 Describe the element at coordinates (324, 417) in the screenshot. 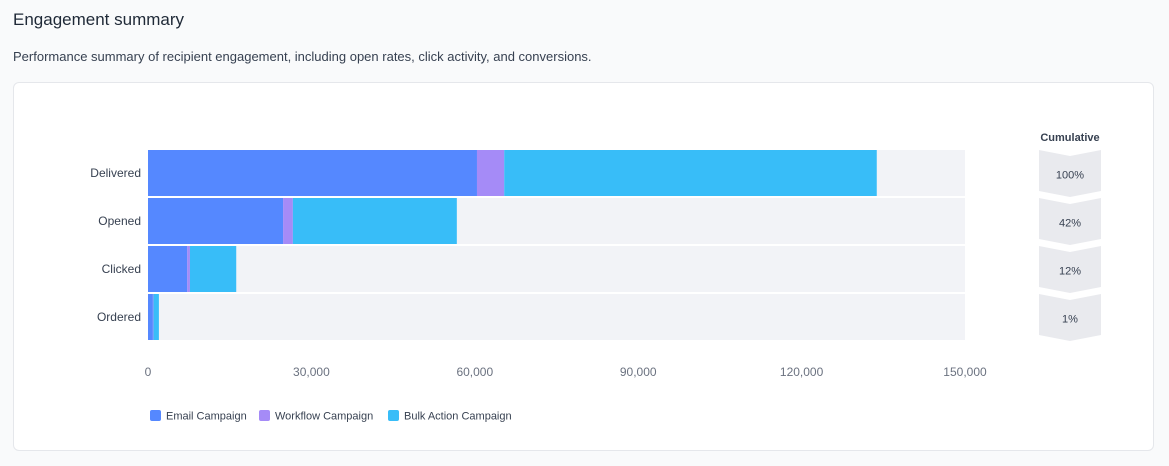

I see `legend-label: Workflow Campaign` at that location.